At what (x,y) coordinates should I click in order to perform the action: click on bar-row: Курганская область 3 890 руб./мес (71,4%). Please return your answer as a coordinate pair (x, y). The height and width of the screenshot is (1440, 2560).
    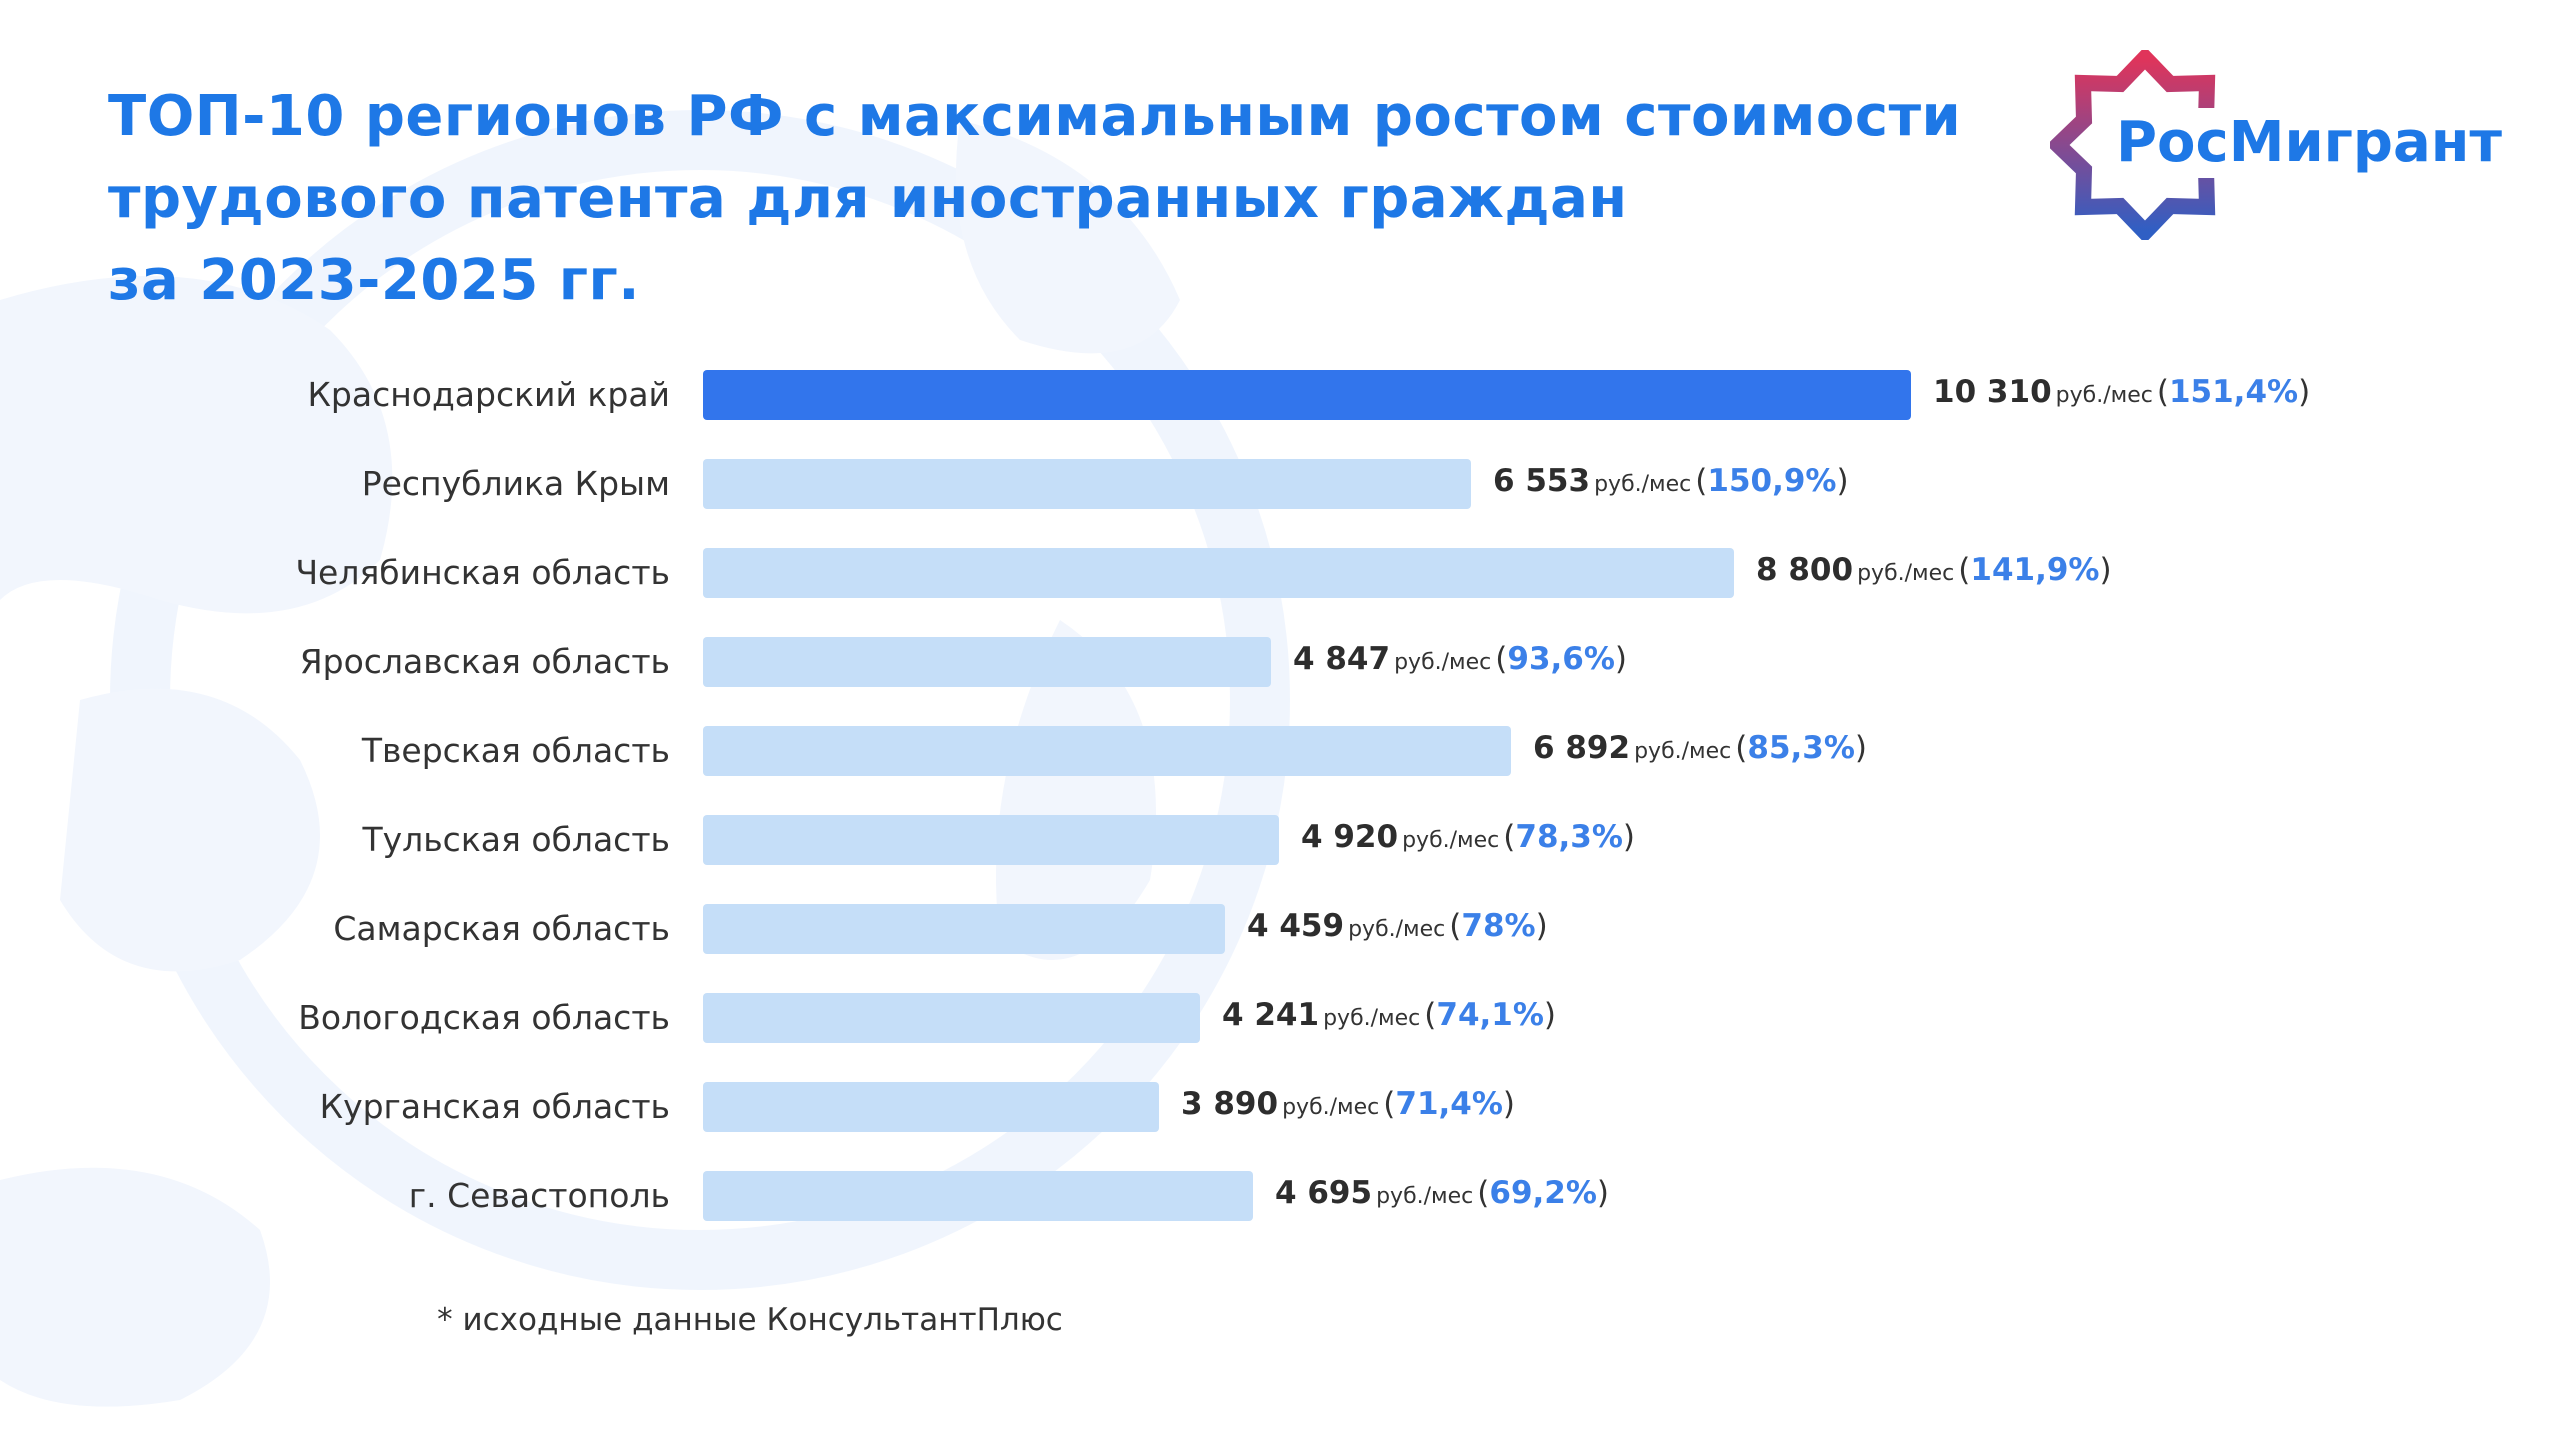
    Looking at the image, I should click on (1280, 1107).